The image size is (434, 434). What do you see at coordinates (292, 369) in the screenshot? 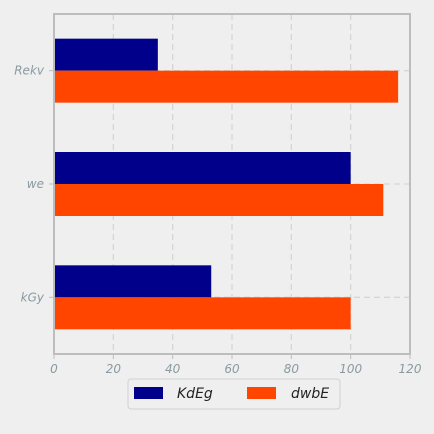
I see `x-tick-label: 80` at bounding box center [292, 369].